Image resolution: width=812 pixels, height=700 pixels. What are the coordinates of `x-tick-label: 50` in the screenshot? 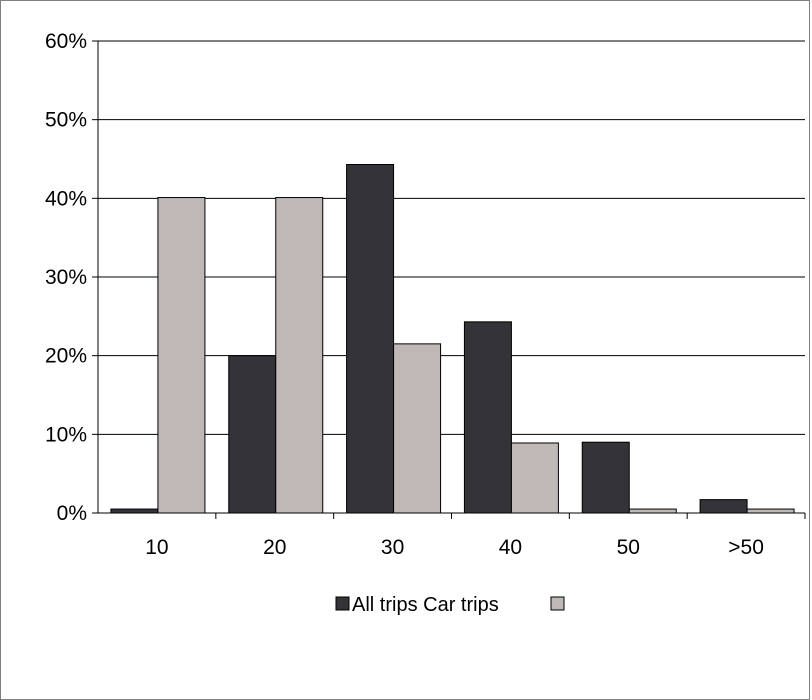 It's located at (628, 547).